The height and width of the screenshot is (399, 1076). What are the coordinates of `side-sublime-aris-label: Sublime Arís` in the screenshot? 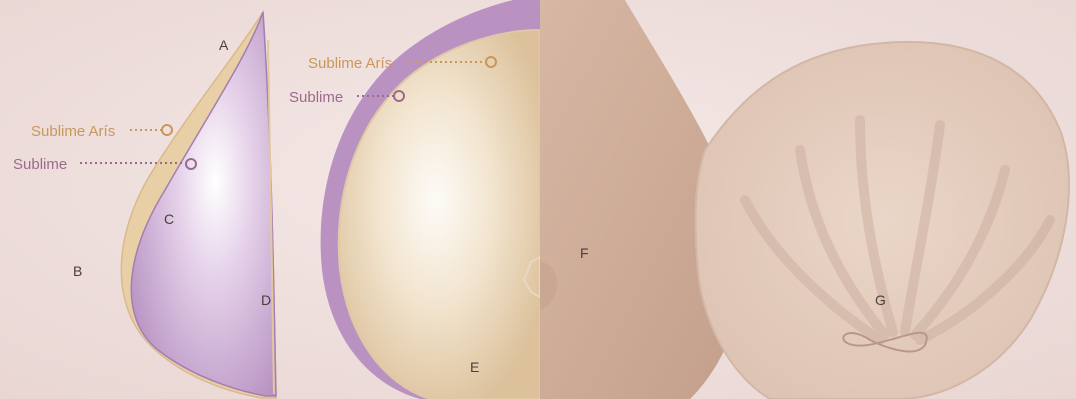 It's located at (73, 131).